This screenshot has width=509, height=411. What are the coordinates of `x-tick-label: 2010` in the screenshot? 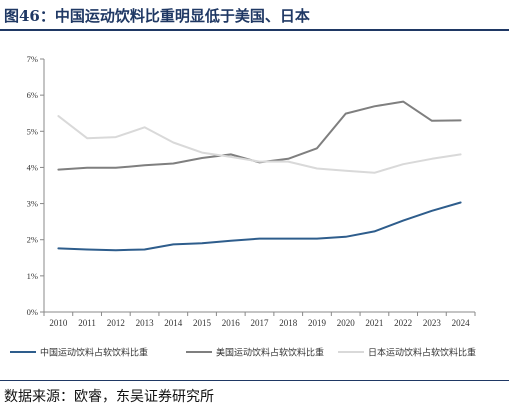 It's located at (58, 323).